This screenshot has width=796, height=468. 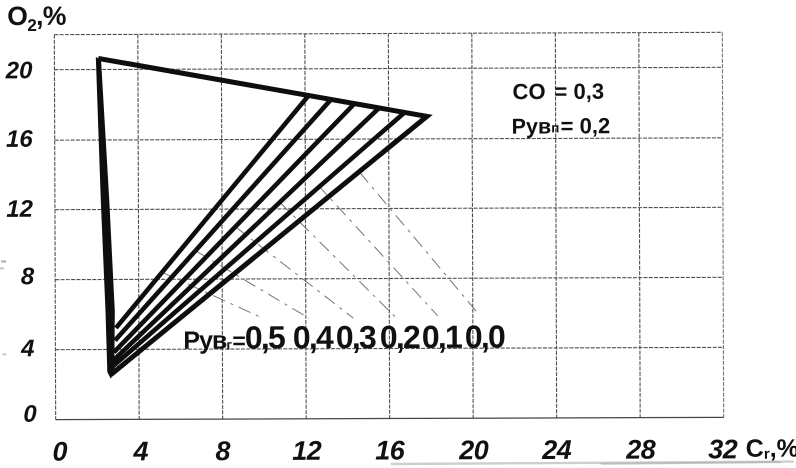 What do you see at coordinates (485, 337) in the screenshot?
I see `svg-text: 0,0` at bounding box center [485, 337].